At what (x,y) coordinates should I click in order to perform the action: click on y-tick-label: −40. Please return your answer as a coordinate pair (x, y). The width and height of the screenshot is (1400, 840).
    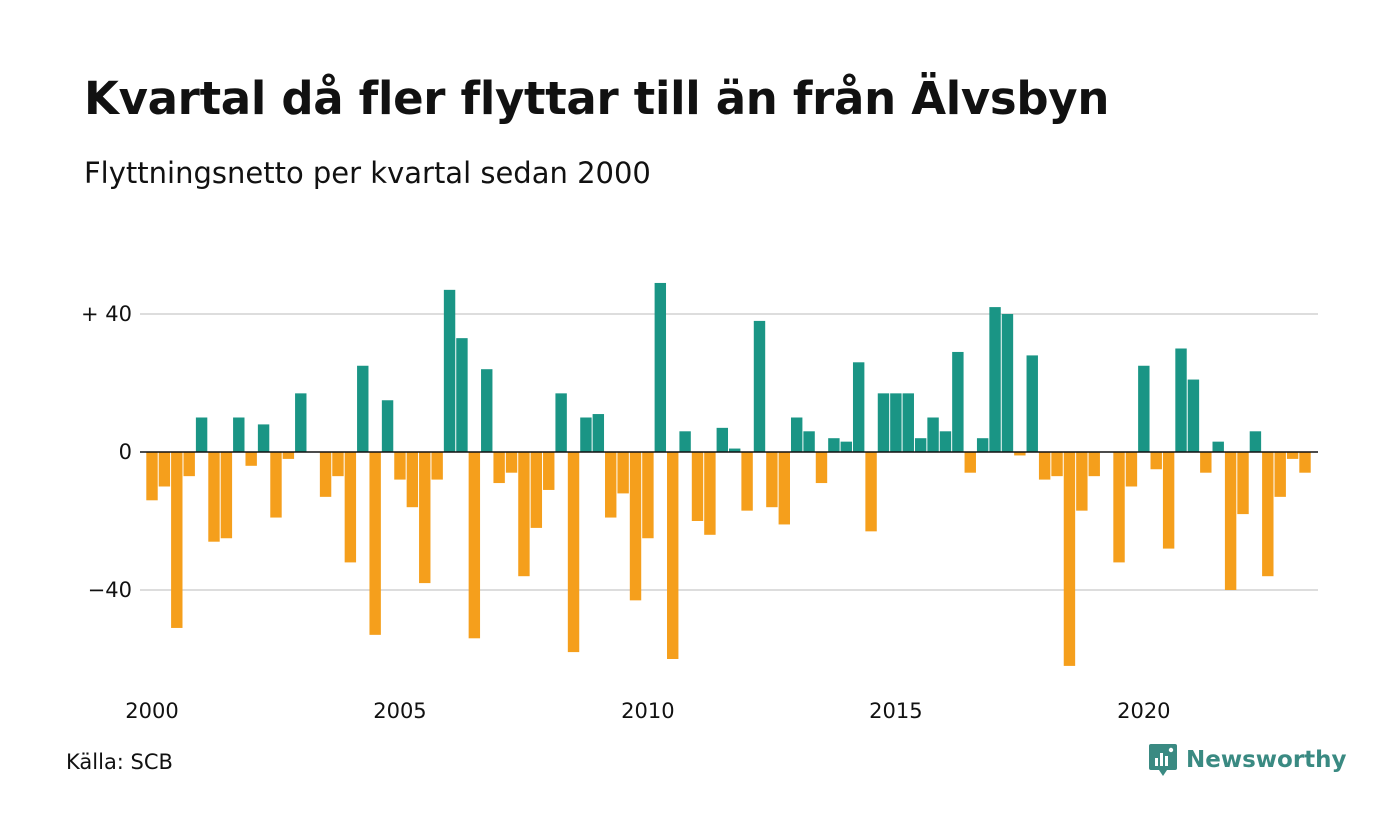
    Looking at the image, I should click on (110, 590).